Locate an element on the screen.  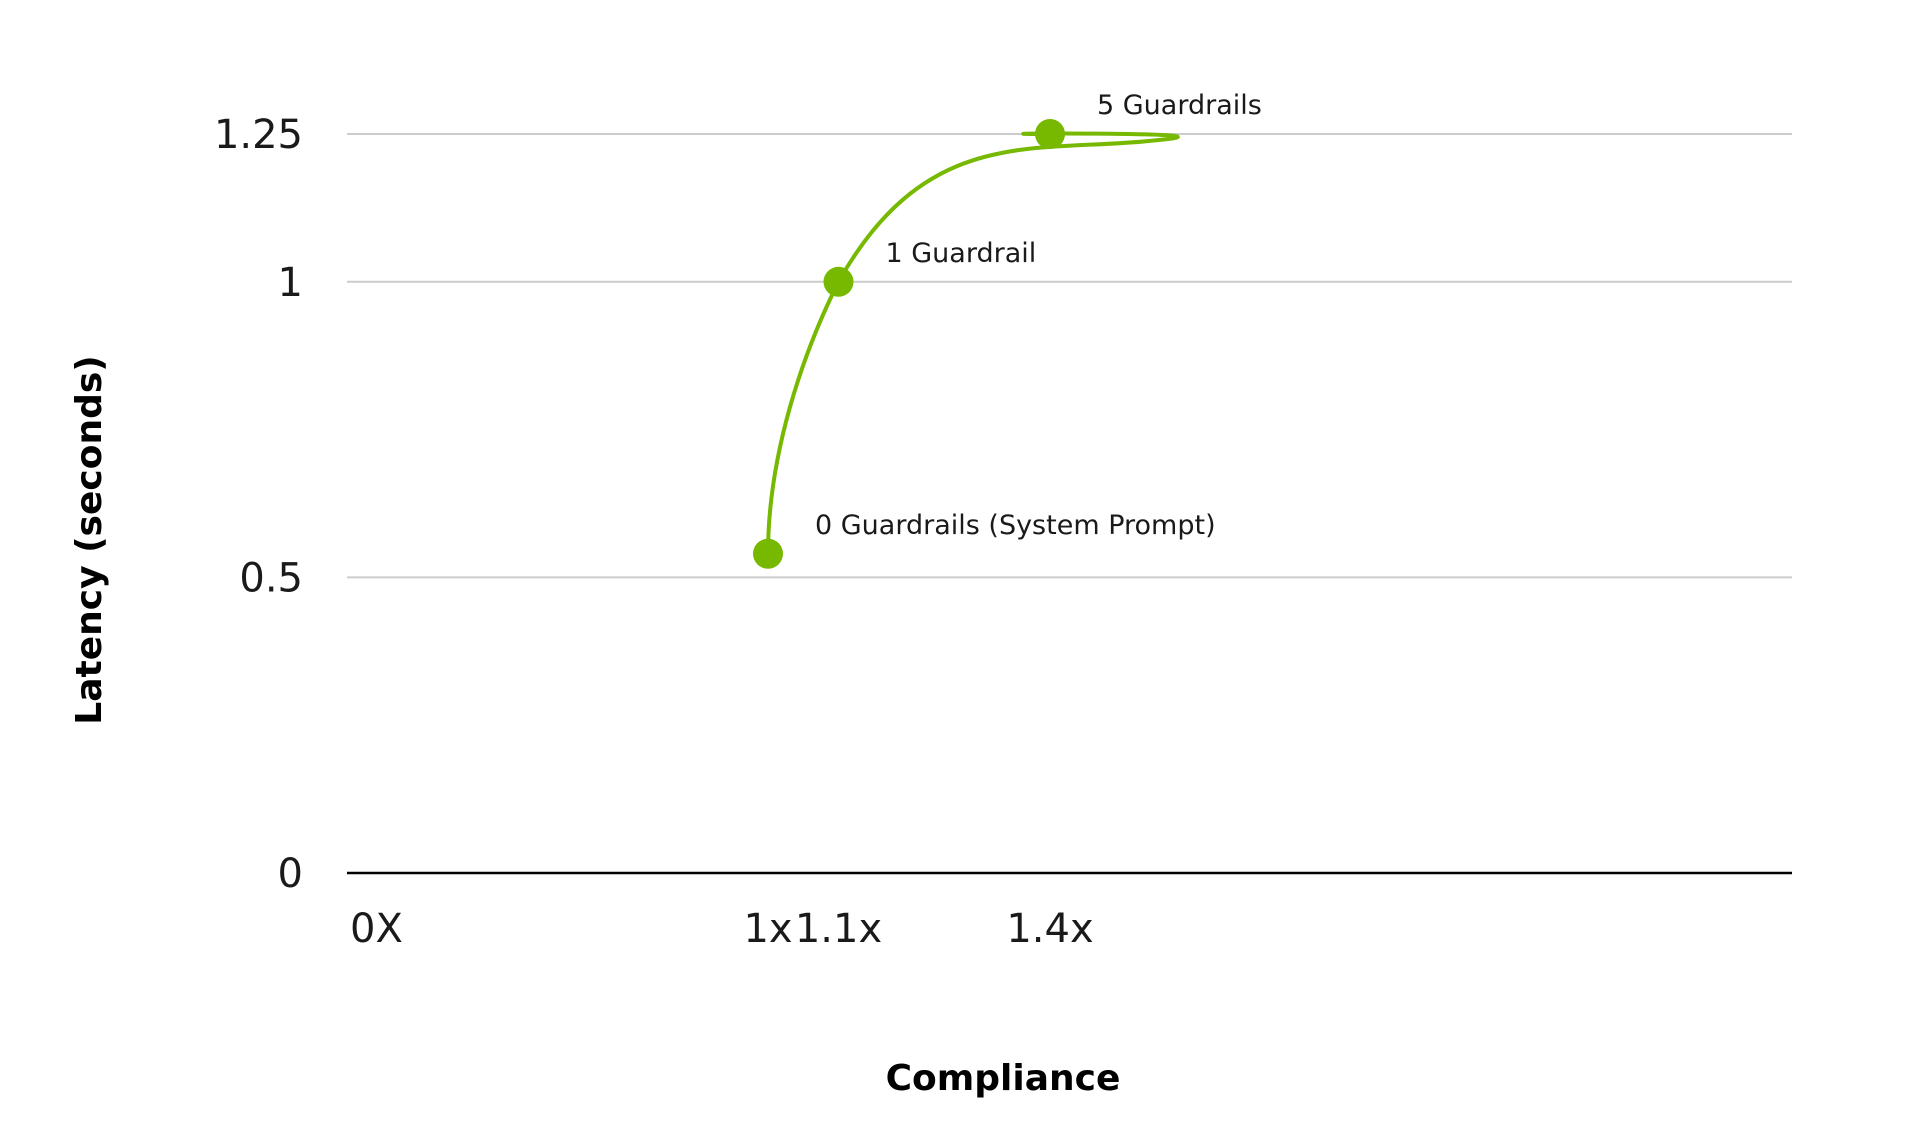
x-tick-labels: 0X 1x 1.1x 1.4x is located at coordinates (722, 929).